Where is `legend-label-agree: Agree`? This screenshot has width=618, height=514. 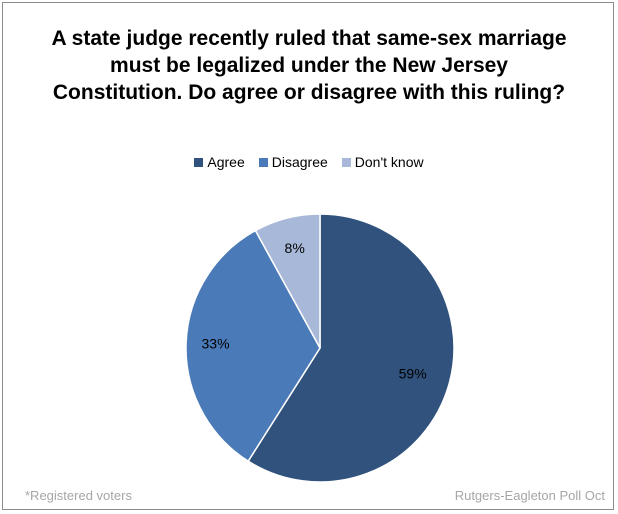 legend-label-agree: Agree is located at coordinates (226, 162).